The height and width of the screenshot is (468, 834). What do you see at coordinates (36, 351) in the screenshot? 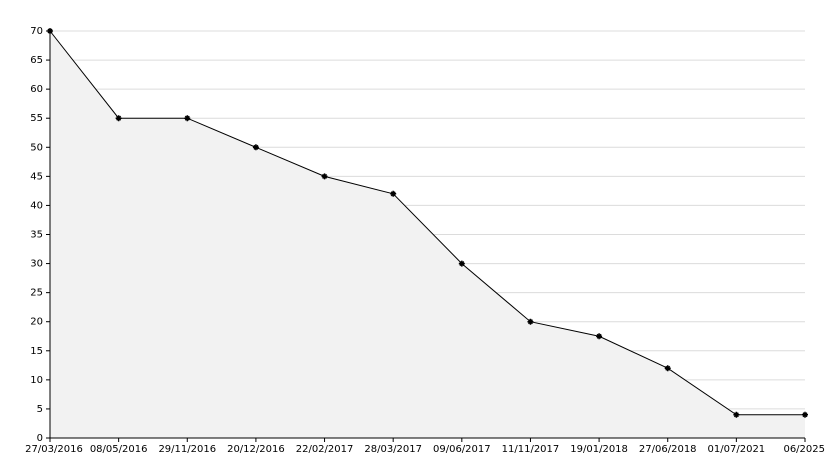
I see `y-tick-label: 15` at bounding box center [36, 351].